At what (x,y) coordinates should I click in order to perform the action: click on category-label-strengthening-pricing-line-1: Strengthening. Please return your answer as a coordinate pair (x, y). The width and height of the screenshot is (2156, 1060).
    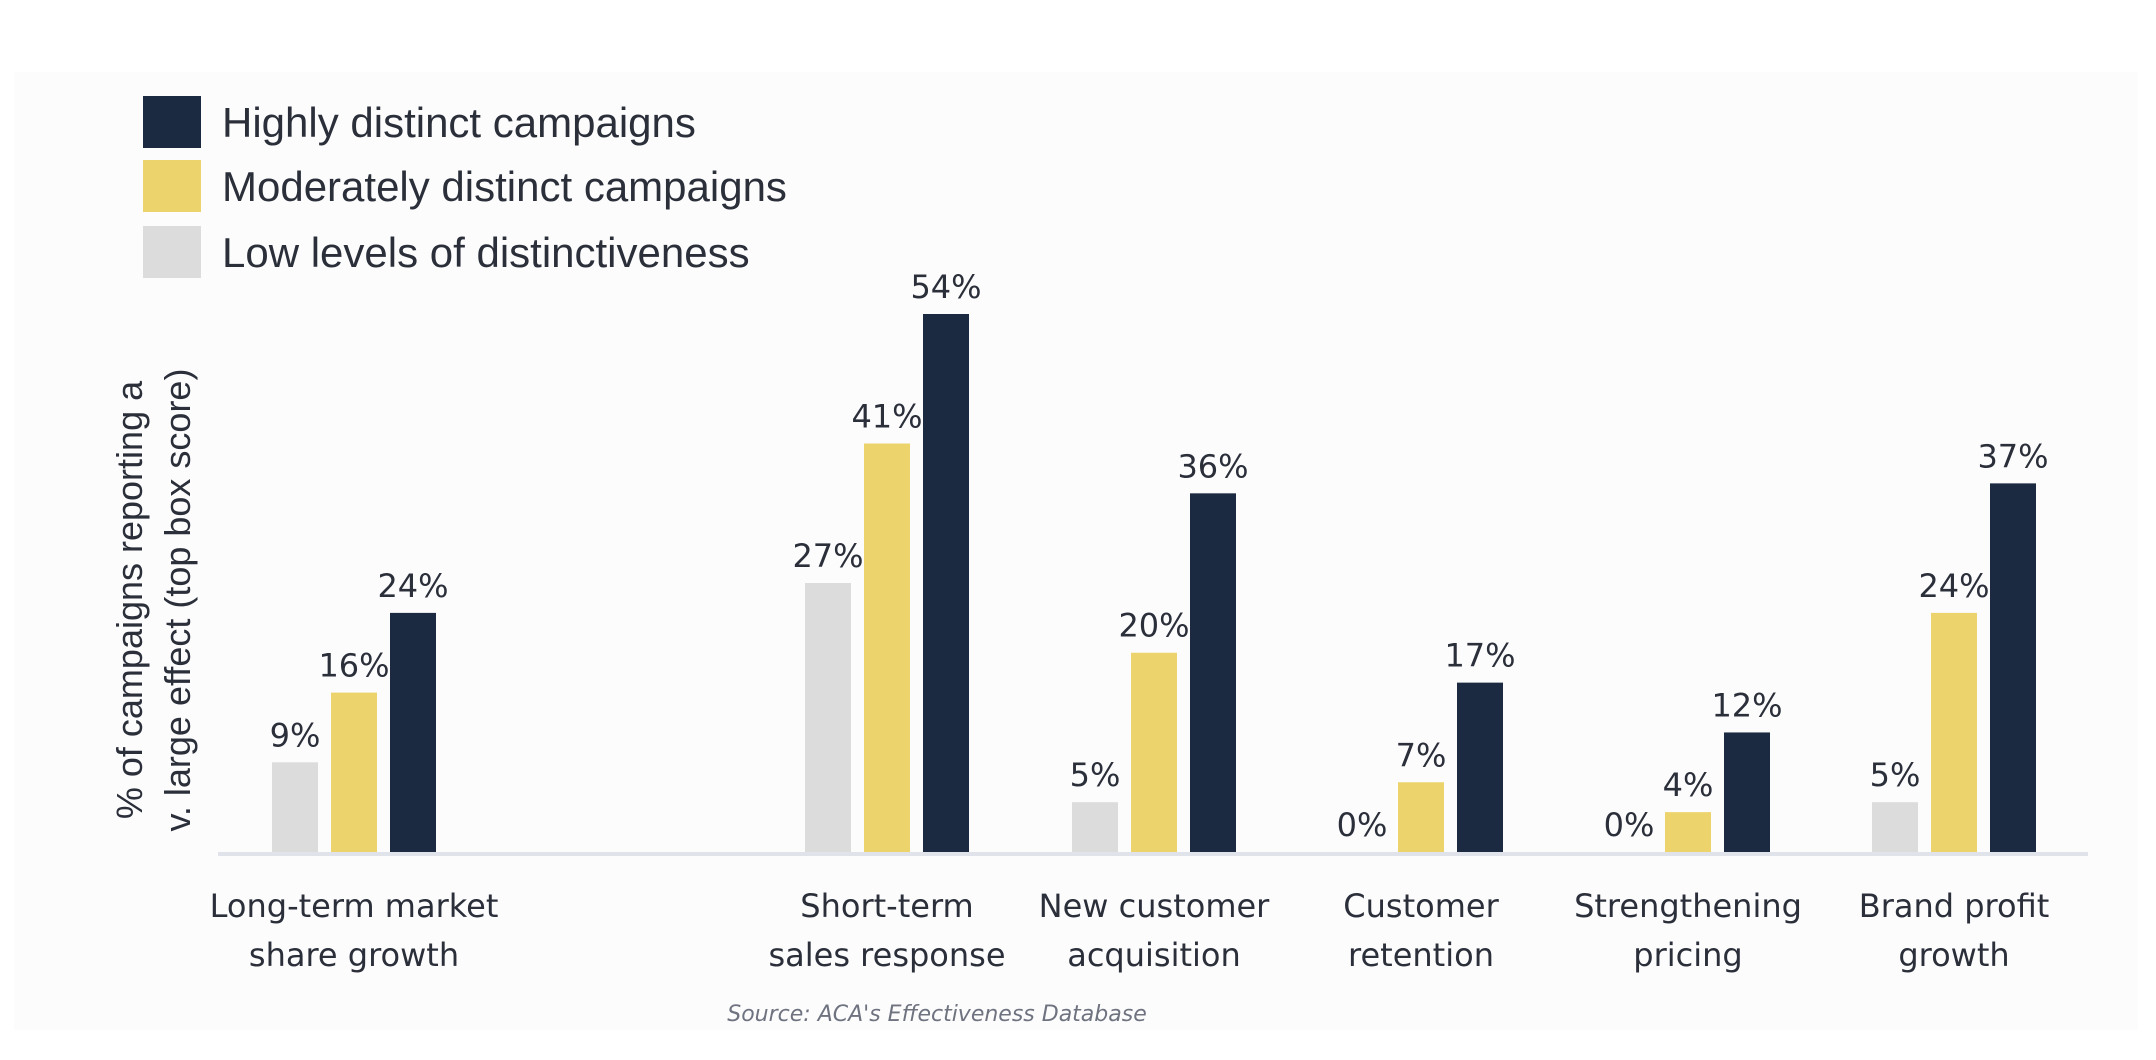
    Looking at the image, I should click on (1688, 906).